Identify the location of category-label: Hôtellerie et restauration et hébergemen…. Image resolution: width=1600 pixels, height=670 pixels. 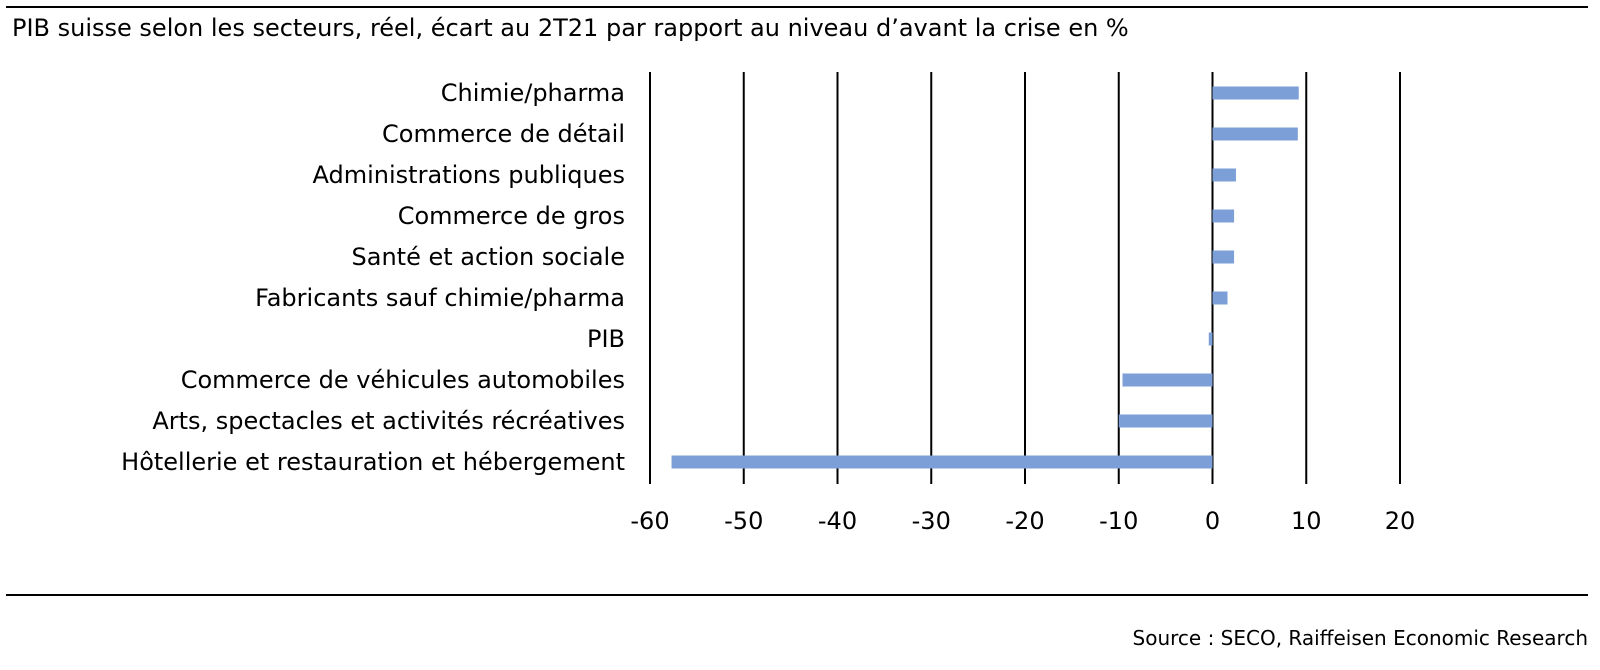
(373, 462).